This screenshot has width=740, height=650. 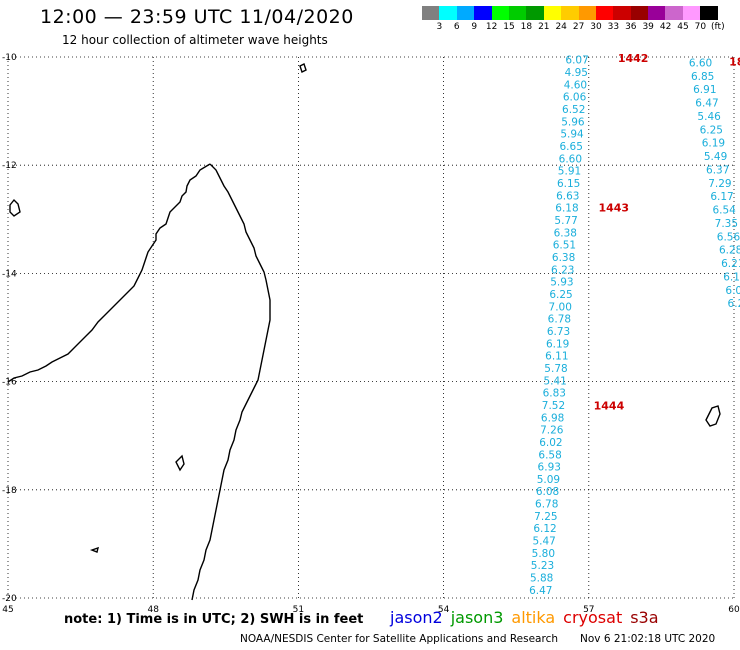 I want to click on wave-height-value: 6.17, so click(x=721, y=197).